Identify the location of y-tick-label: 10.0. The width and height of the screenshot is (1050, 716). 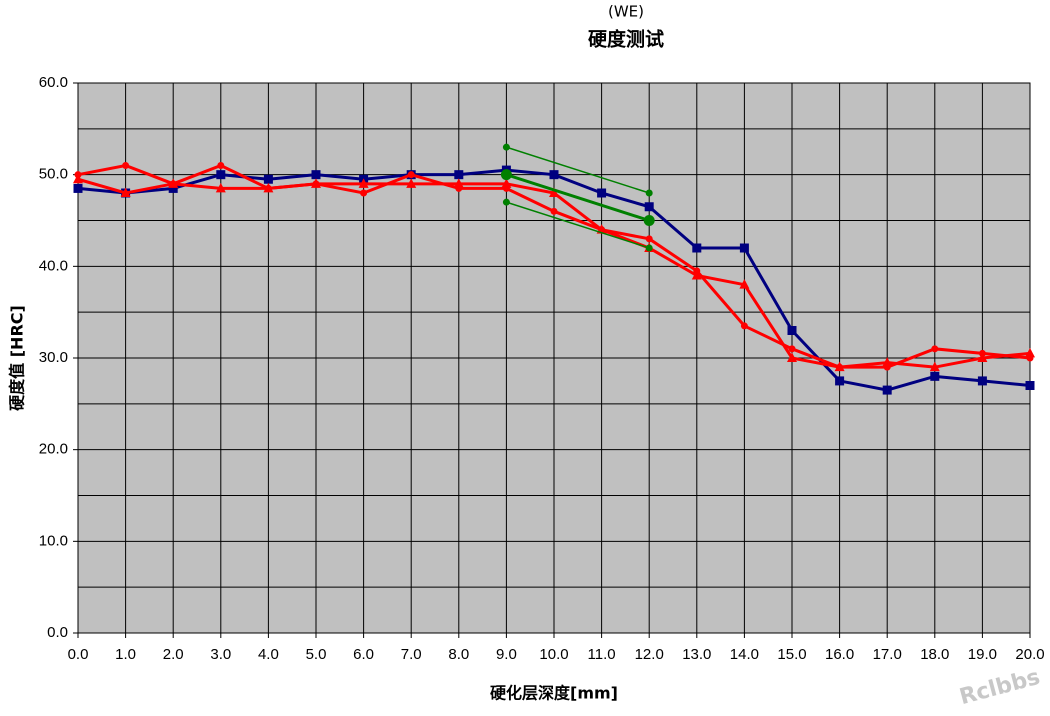
(53, 540).